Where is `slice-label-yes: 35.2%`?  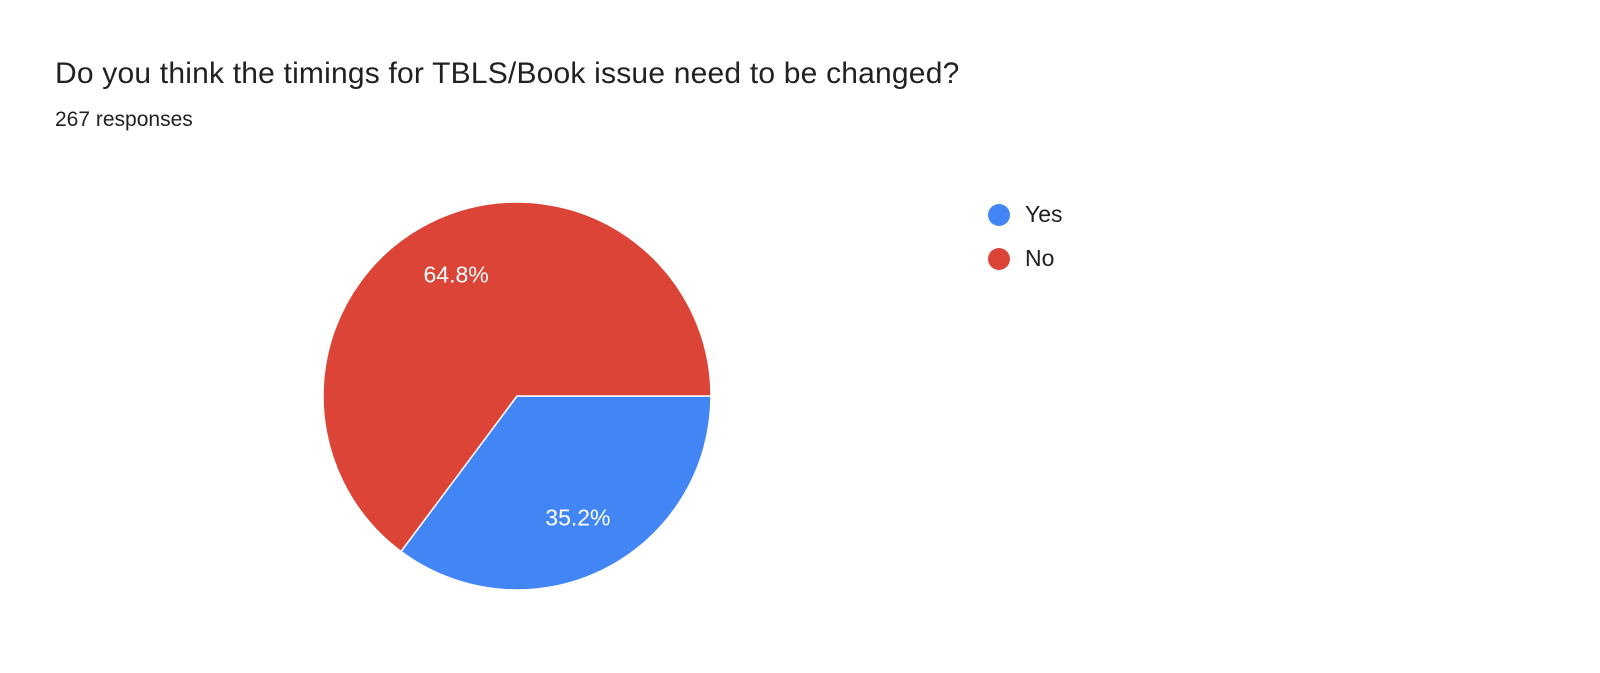
slice-label-yes: 35.2% is located at coordinates (577, 517).